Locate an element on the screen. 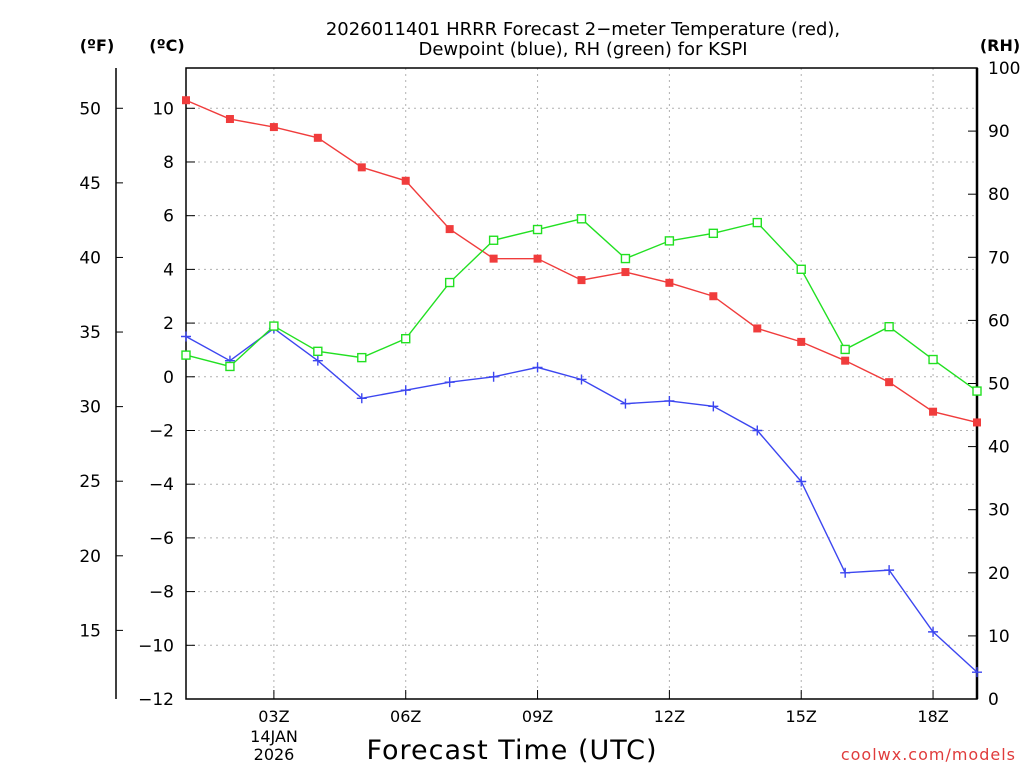 Image resolution: width=1024 pixels, height=772 pixels. fahrenheit-tick-label: 25 is located at coordinates (90, 482).